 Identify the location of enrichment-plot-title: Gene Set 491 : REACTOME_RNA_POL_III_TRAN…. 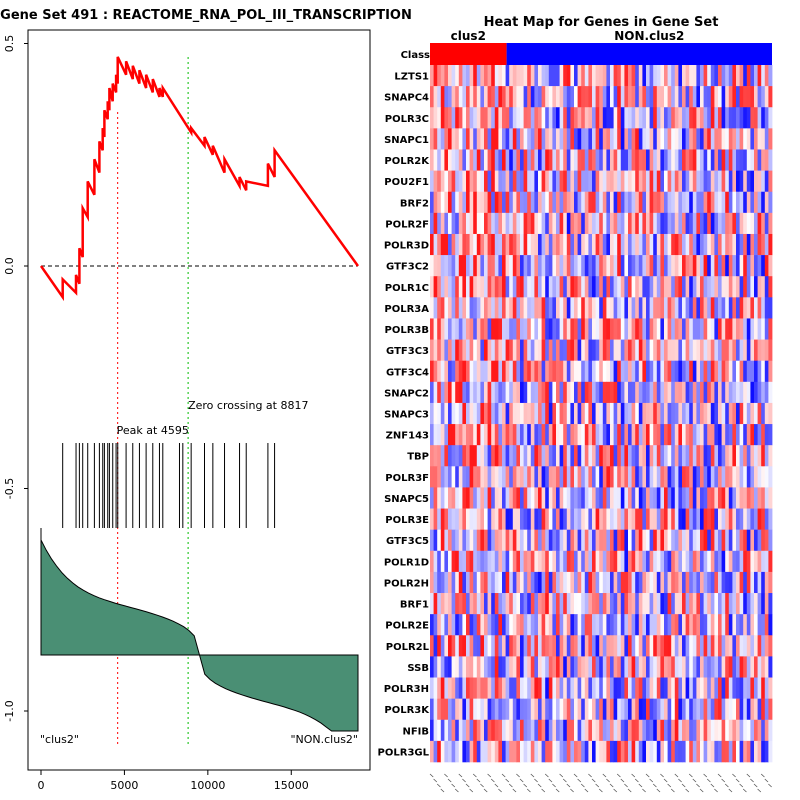
(206, 15).